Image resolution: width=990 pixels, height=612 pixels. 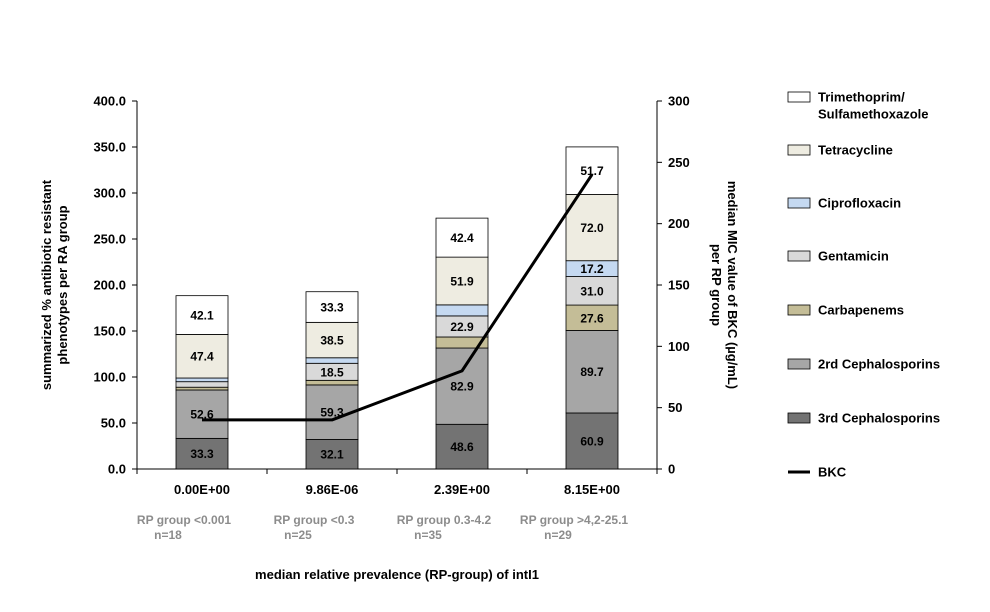 What do you see at coordinates (592, 269) in the screenshot?
I see `bar-data-label: 17.2` at bounding box center [592, 269].